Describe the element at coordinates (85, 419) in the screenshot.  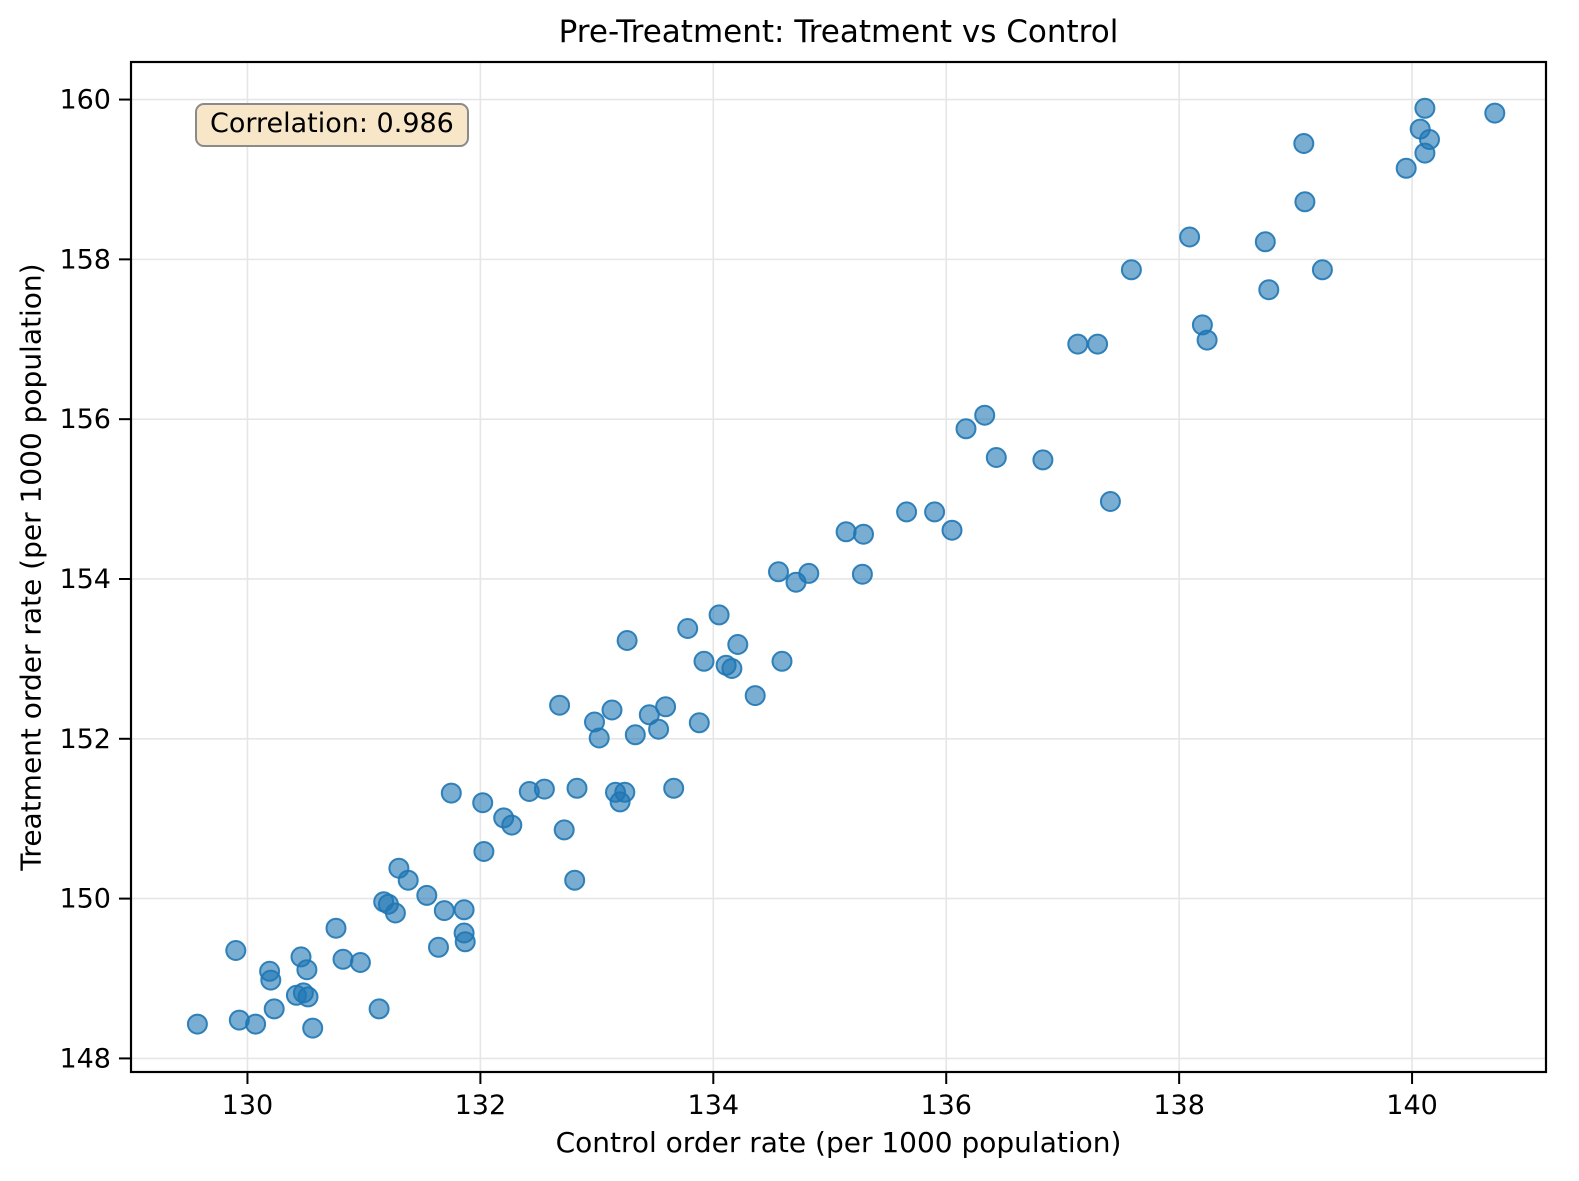
I see `y-tick-label: 156` at that location.